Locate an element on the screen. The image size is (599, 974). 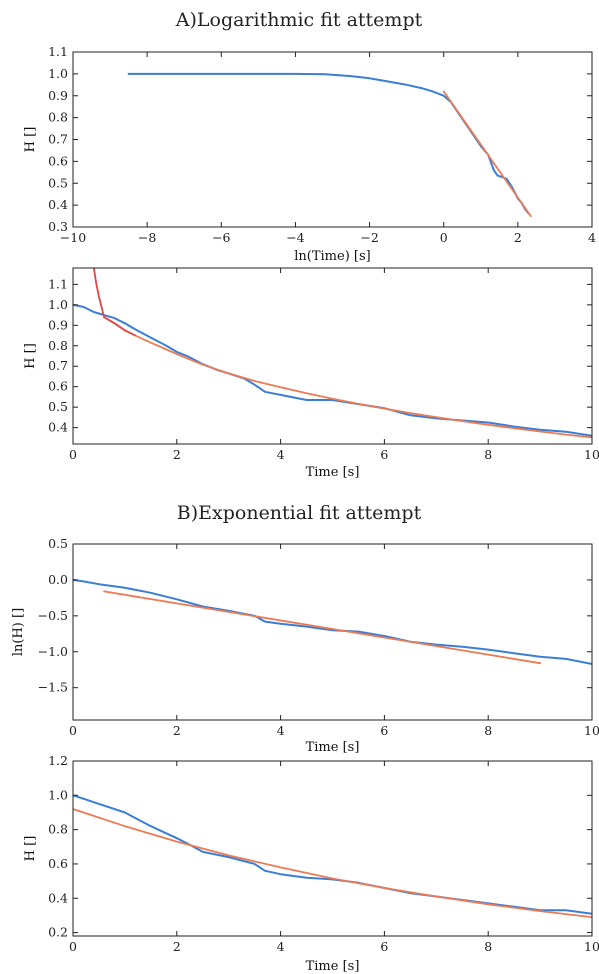
x-tick-label: −6 is located at coordinates (221, 237).